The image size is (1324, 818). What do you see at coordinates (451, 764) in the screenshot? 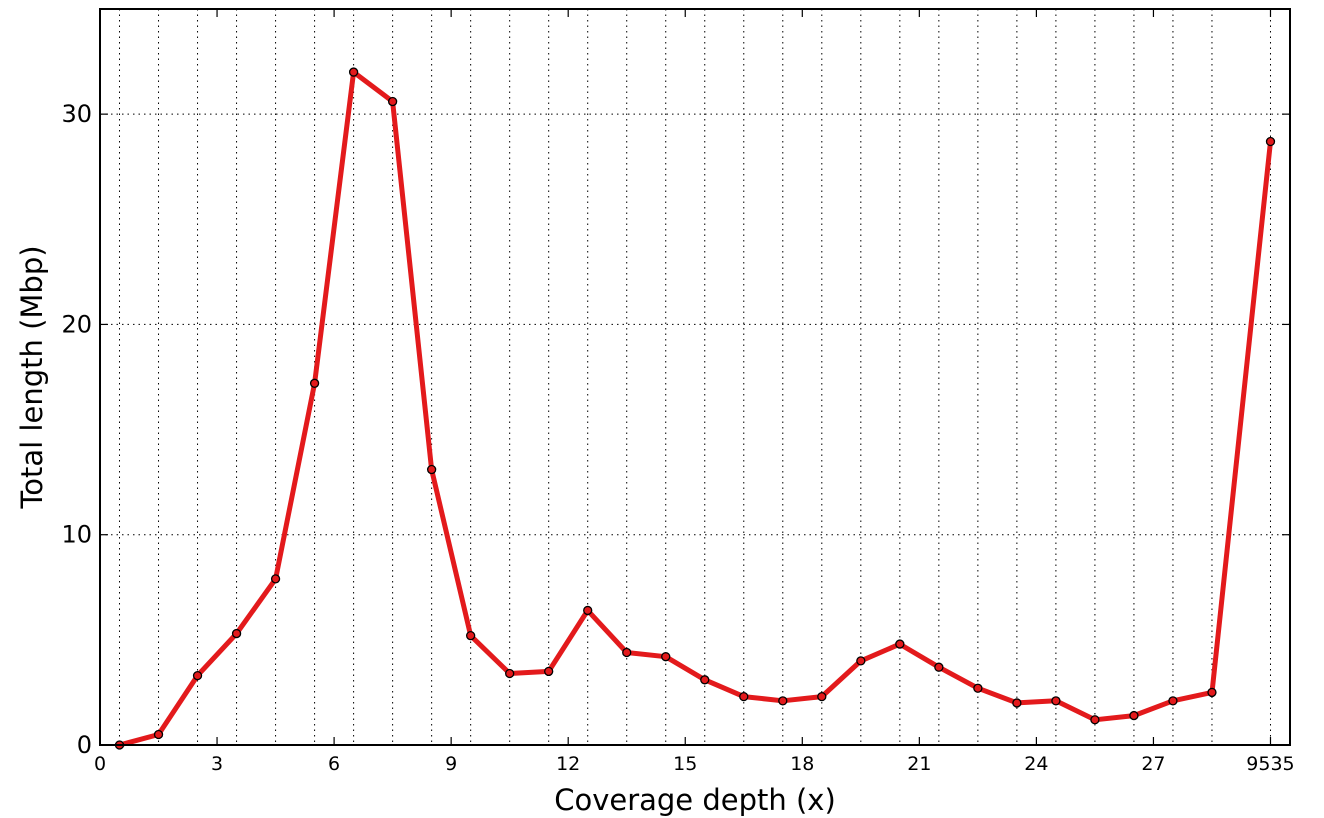
I see `x-tick-label: 9` at bounding box center [451, 764].